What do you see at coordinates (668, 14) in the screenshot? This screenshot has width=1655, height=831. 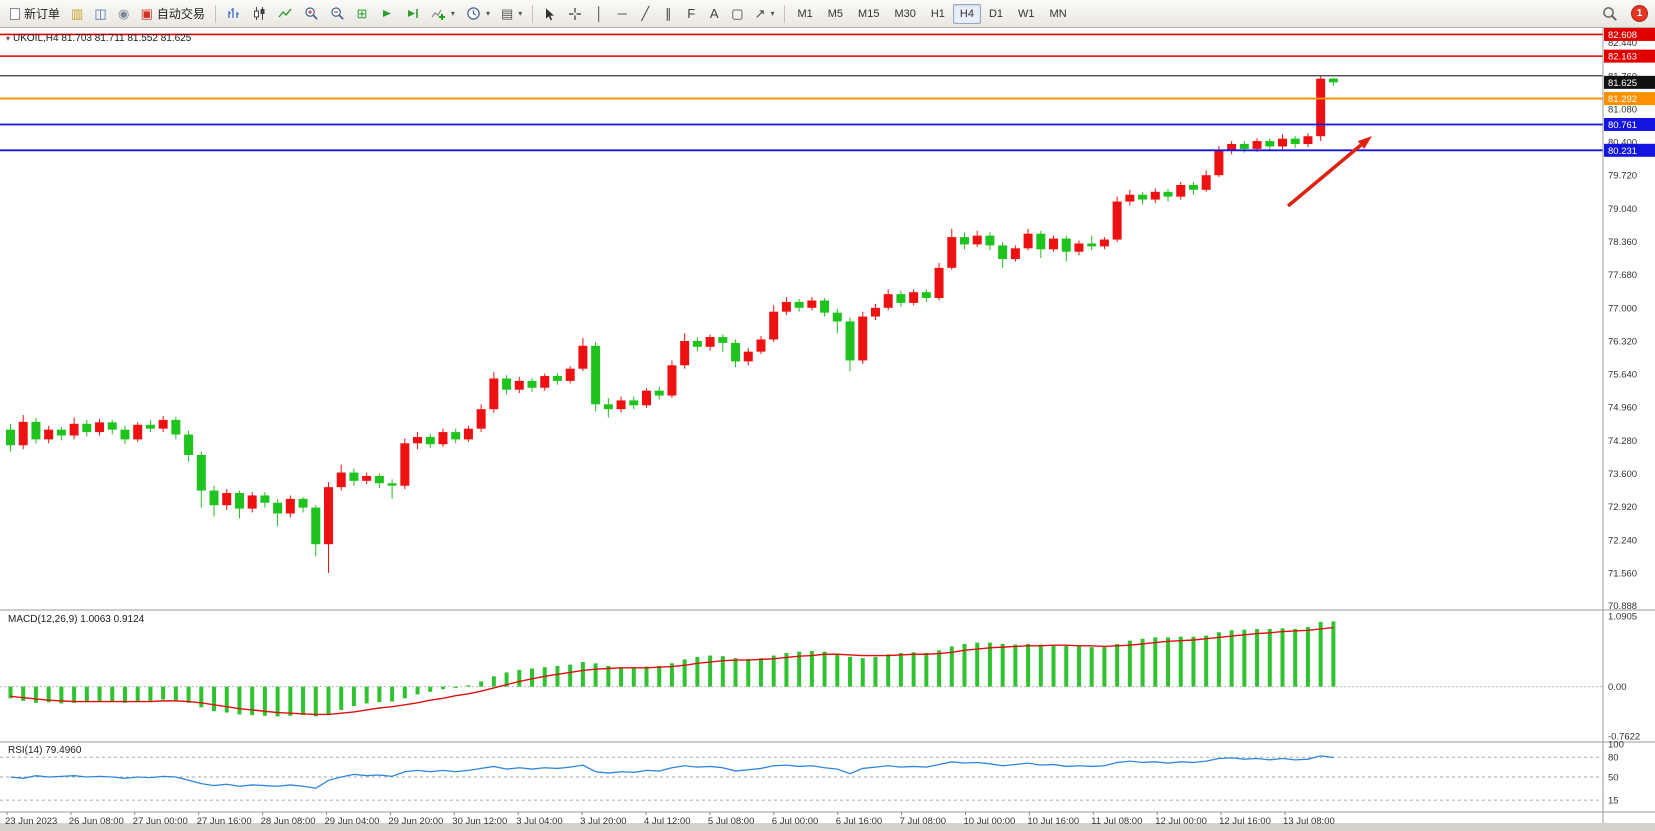 I see `channel-tool-button: ∥` at bounding box center [668, 14].